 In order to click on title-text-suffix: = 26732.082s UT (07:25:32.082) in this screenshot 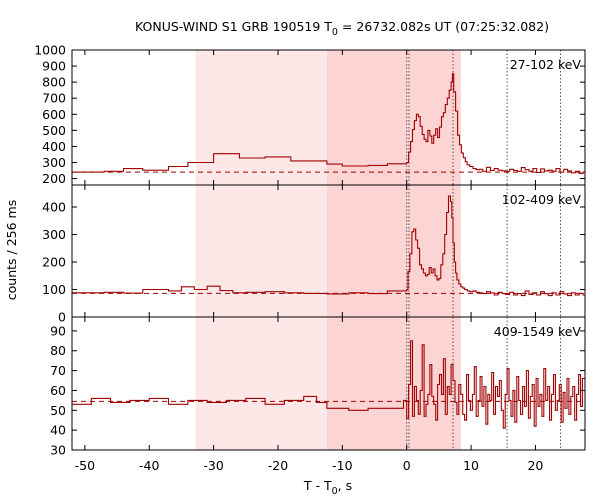, I will do `click(443, 26)`.